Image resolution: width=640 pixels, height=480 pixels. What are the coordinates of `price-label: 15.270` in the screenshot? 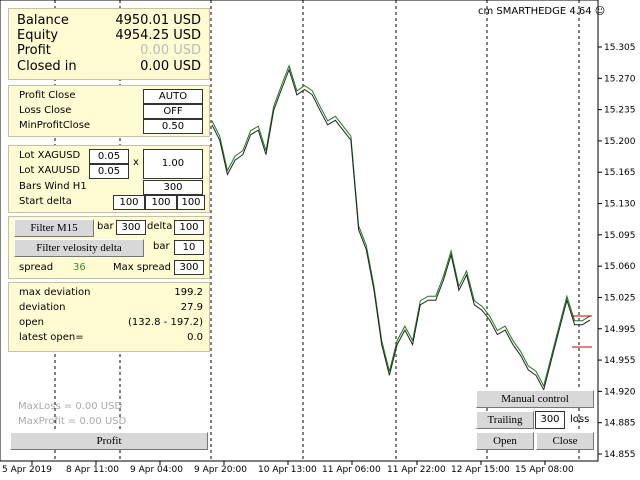 It's located at (620, 79).